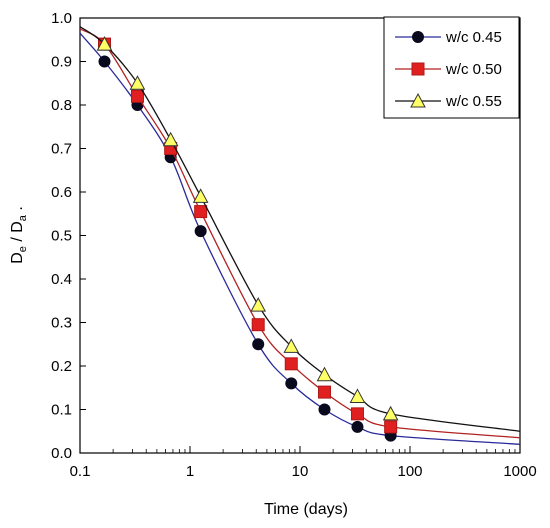 This screenshot has width=550, height=528. What do you see at coordinates (17, 210) in the screenshot?
I see `y-axis-title-trail: .` at bounding box center [17, 210].